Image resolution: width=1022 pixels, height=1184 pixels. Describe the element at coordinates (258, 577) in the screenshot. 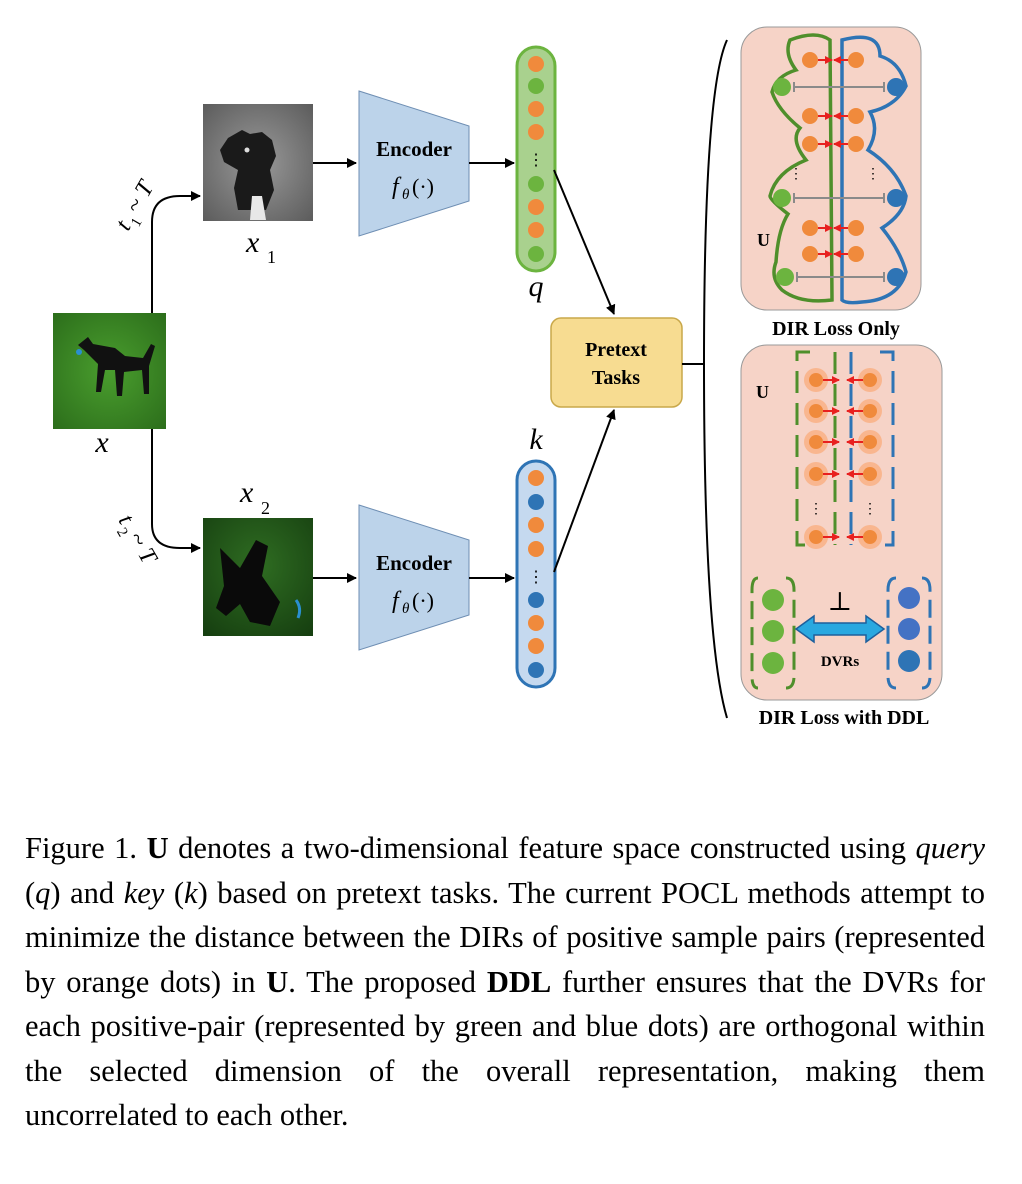

I see `augmented-image-x2` at that location.